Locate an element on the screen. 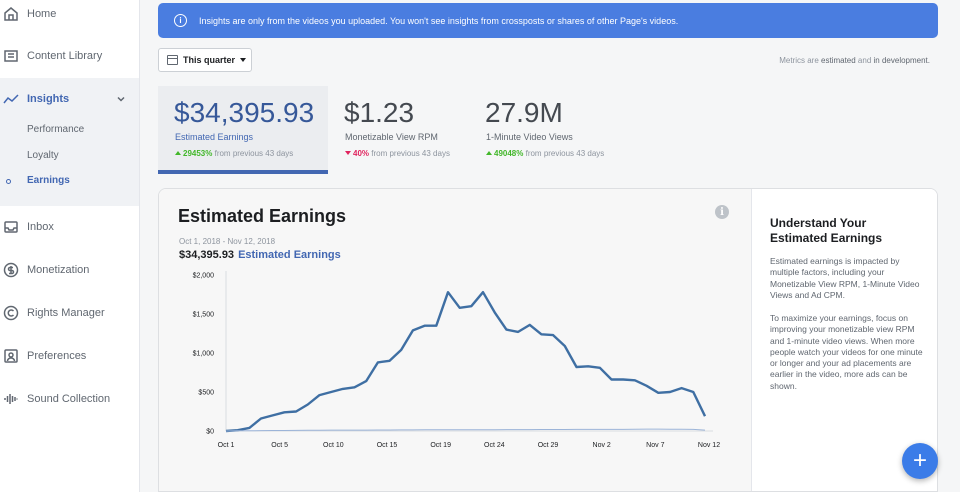 The height and width of the screenshot is (492, 960). chevron-down-icon is located at coordinates (121, 98).